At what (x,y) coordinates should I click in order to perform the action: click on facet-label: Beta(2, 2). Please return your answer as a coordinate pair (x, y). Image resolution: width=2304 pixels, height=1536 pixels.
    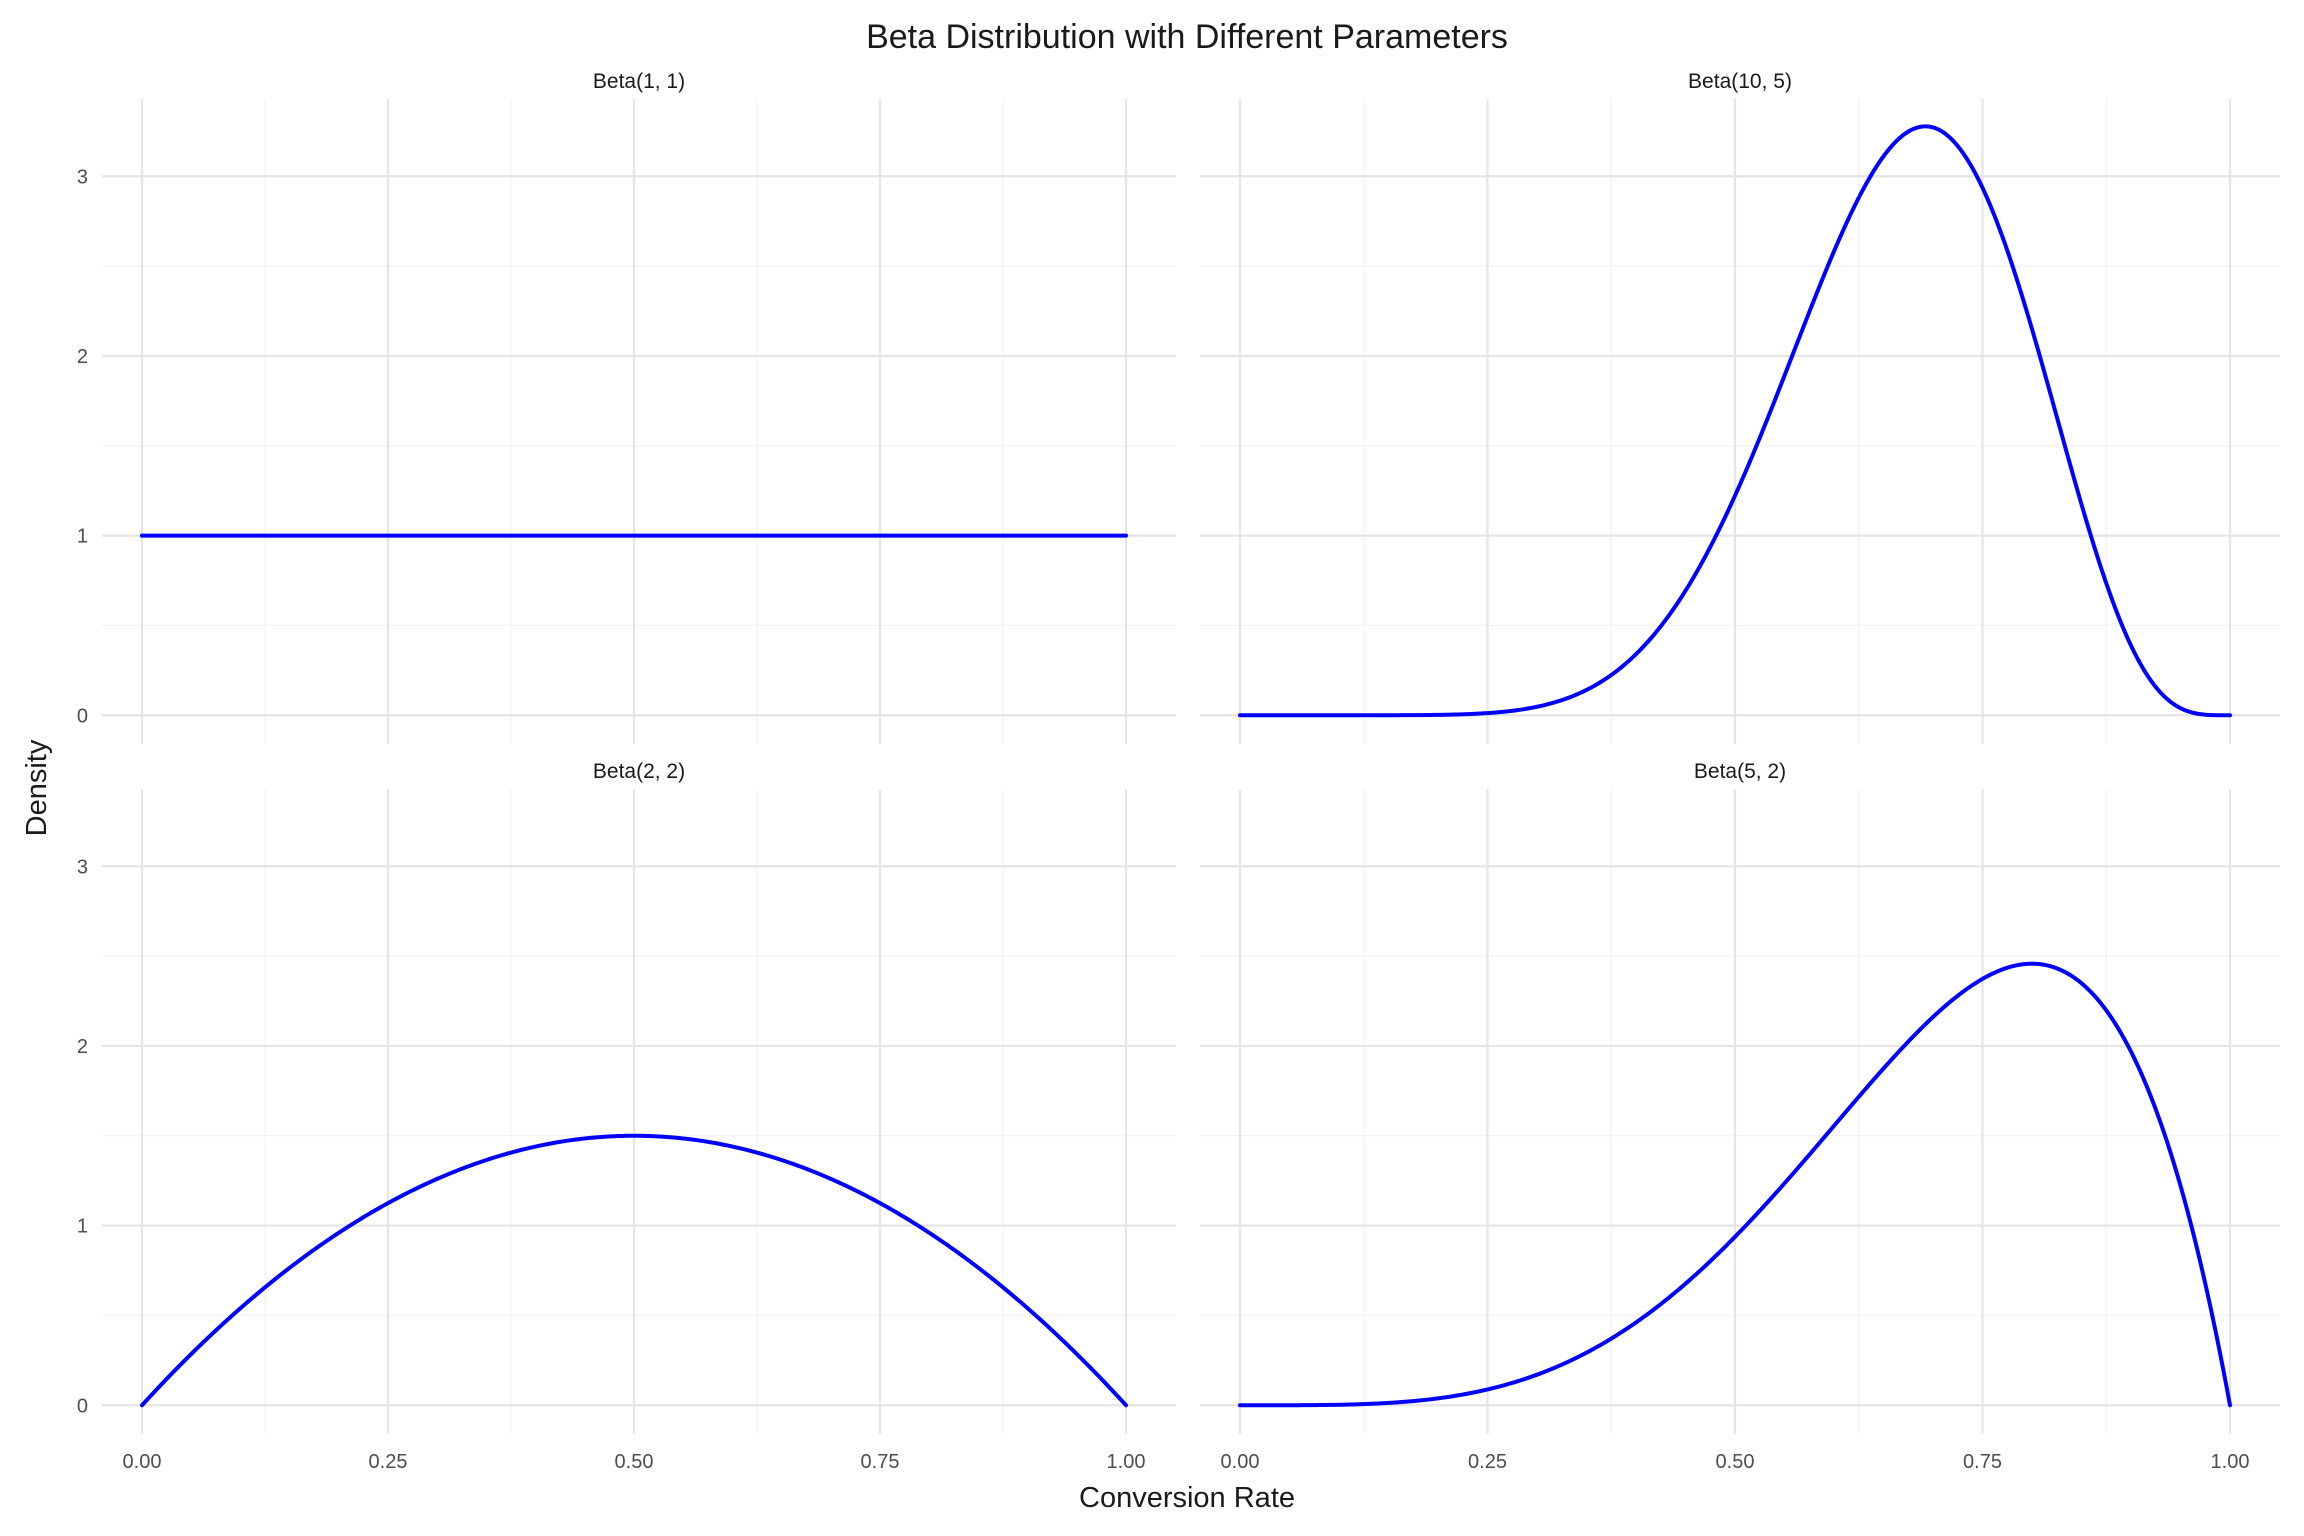
    Looking at the image, I should click on (639, 771).